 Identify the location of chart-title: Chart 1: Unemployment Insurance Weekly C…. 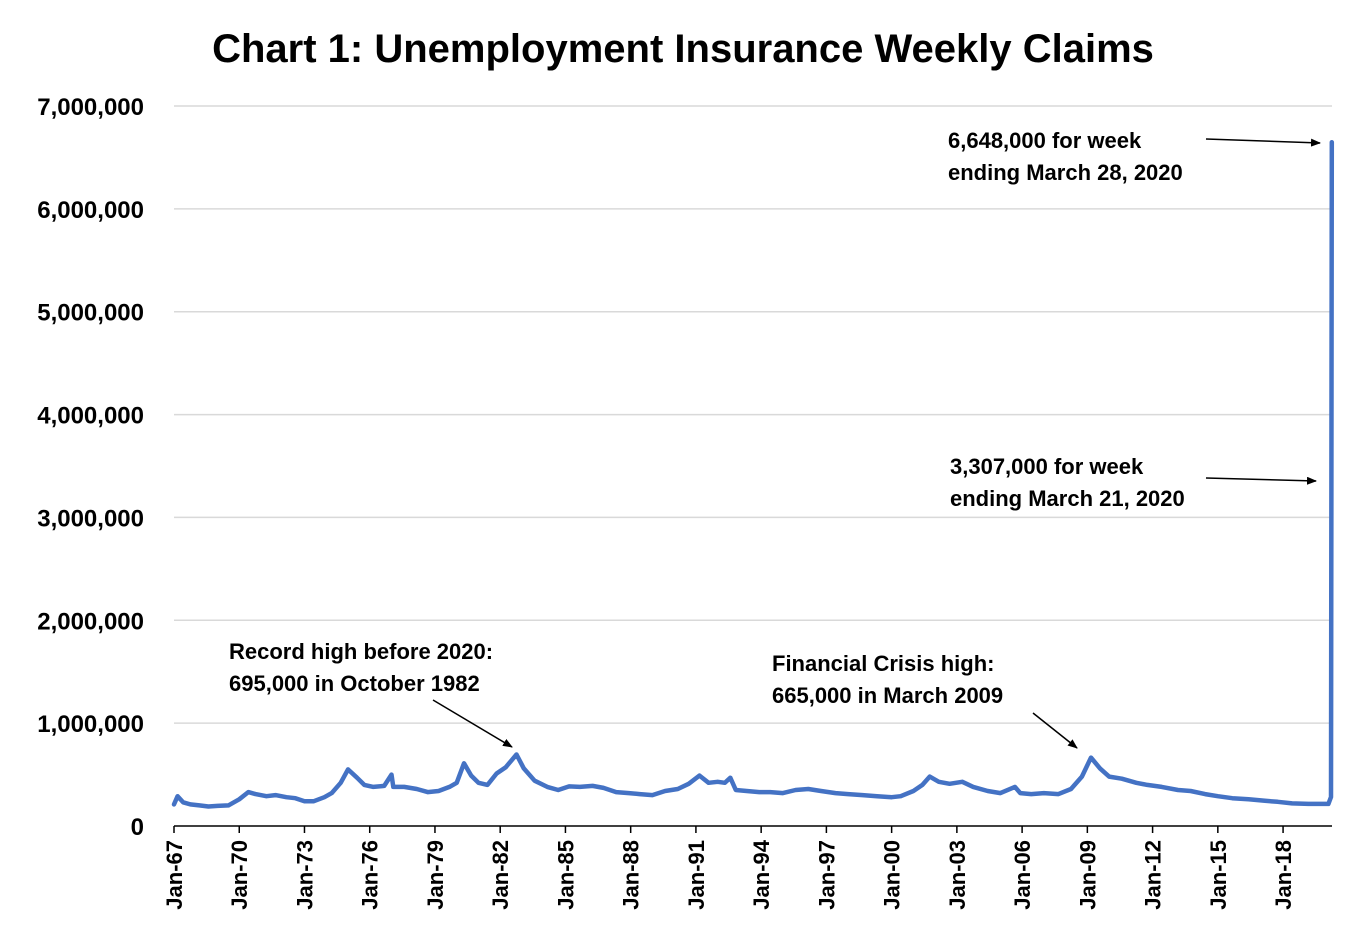
(683, 49).